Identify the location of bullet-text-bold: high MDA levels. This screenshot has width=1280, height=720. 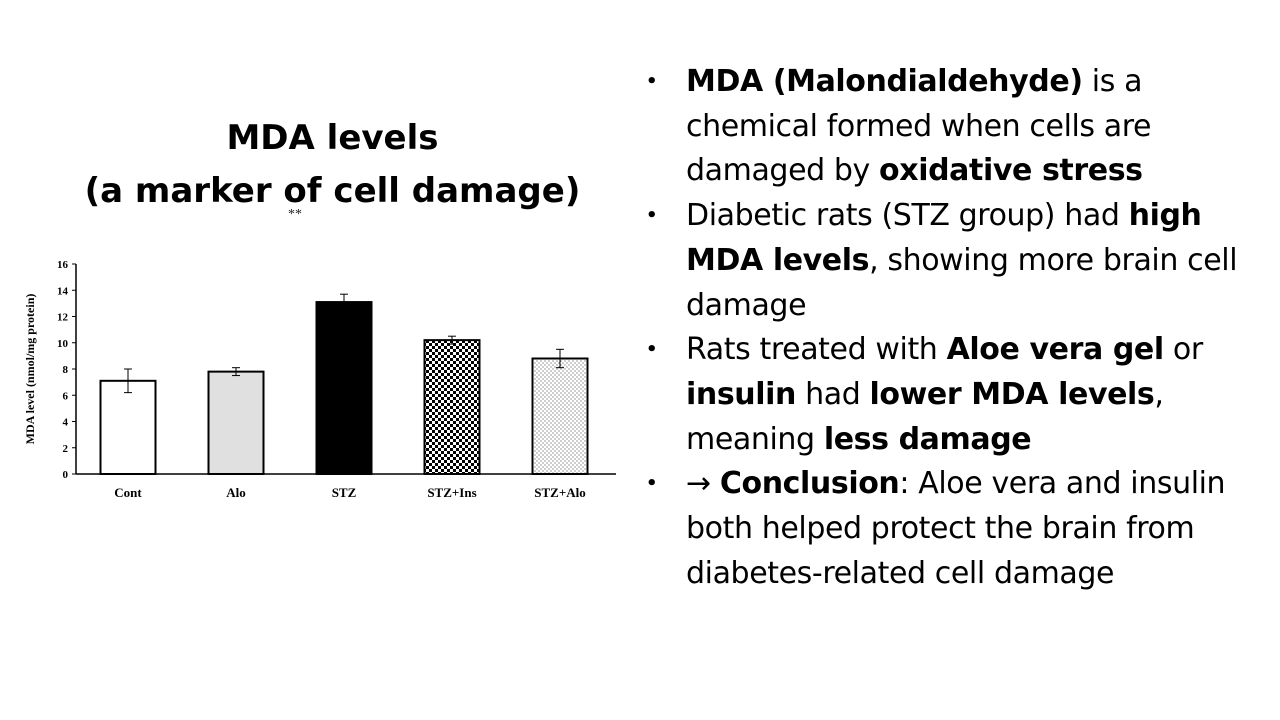
(944, 238).